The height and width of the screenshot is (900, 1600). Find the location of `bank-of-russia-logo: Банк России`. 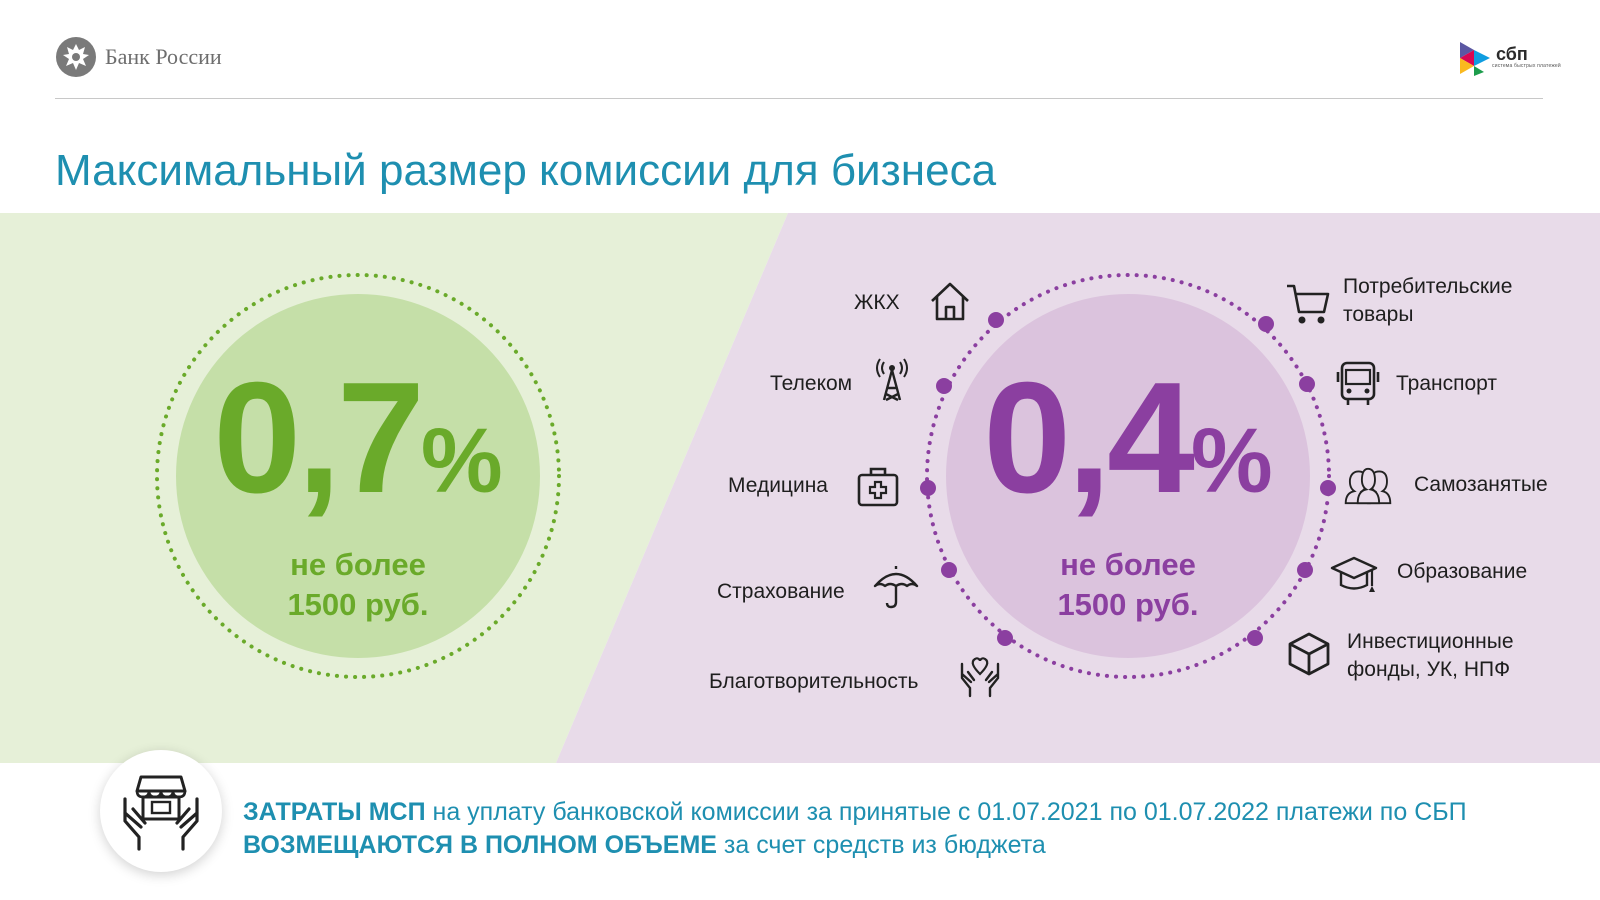

bank-of-russia-logo: Банк России is located at coordinates (138, 57).